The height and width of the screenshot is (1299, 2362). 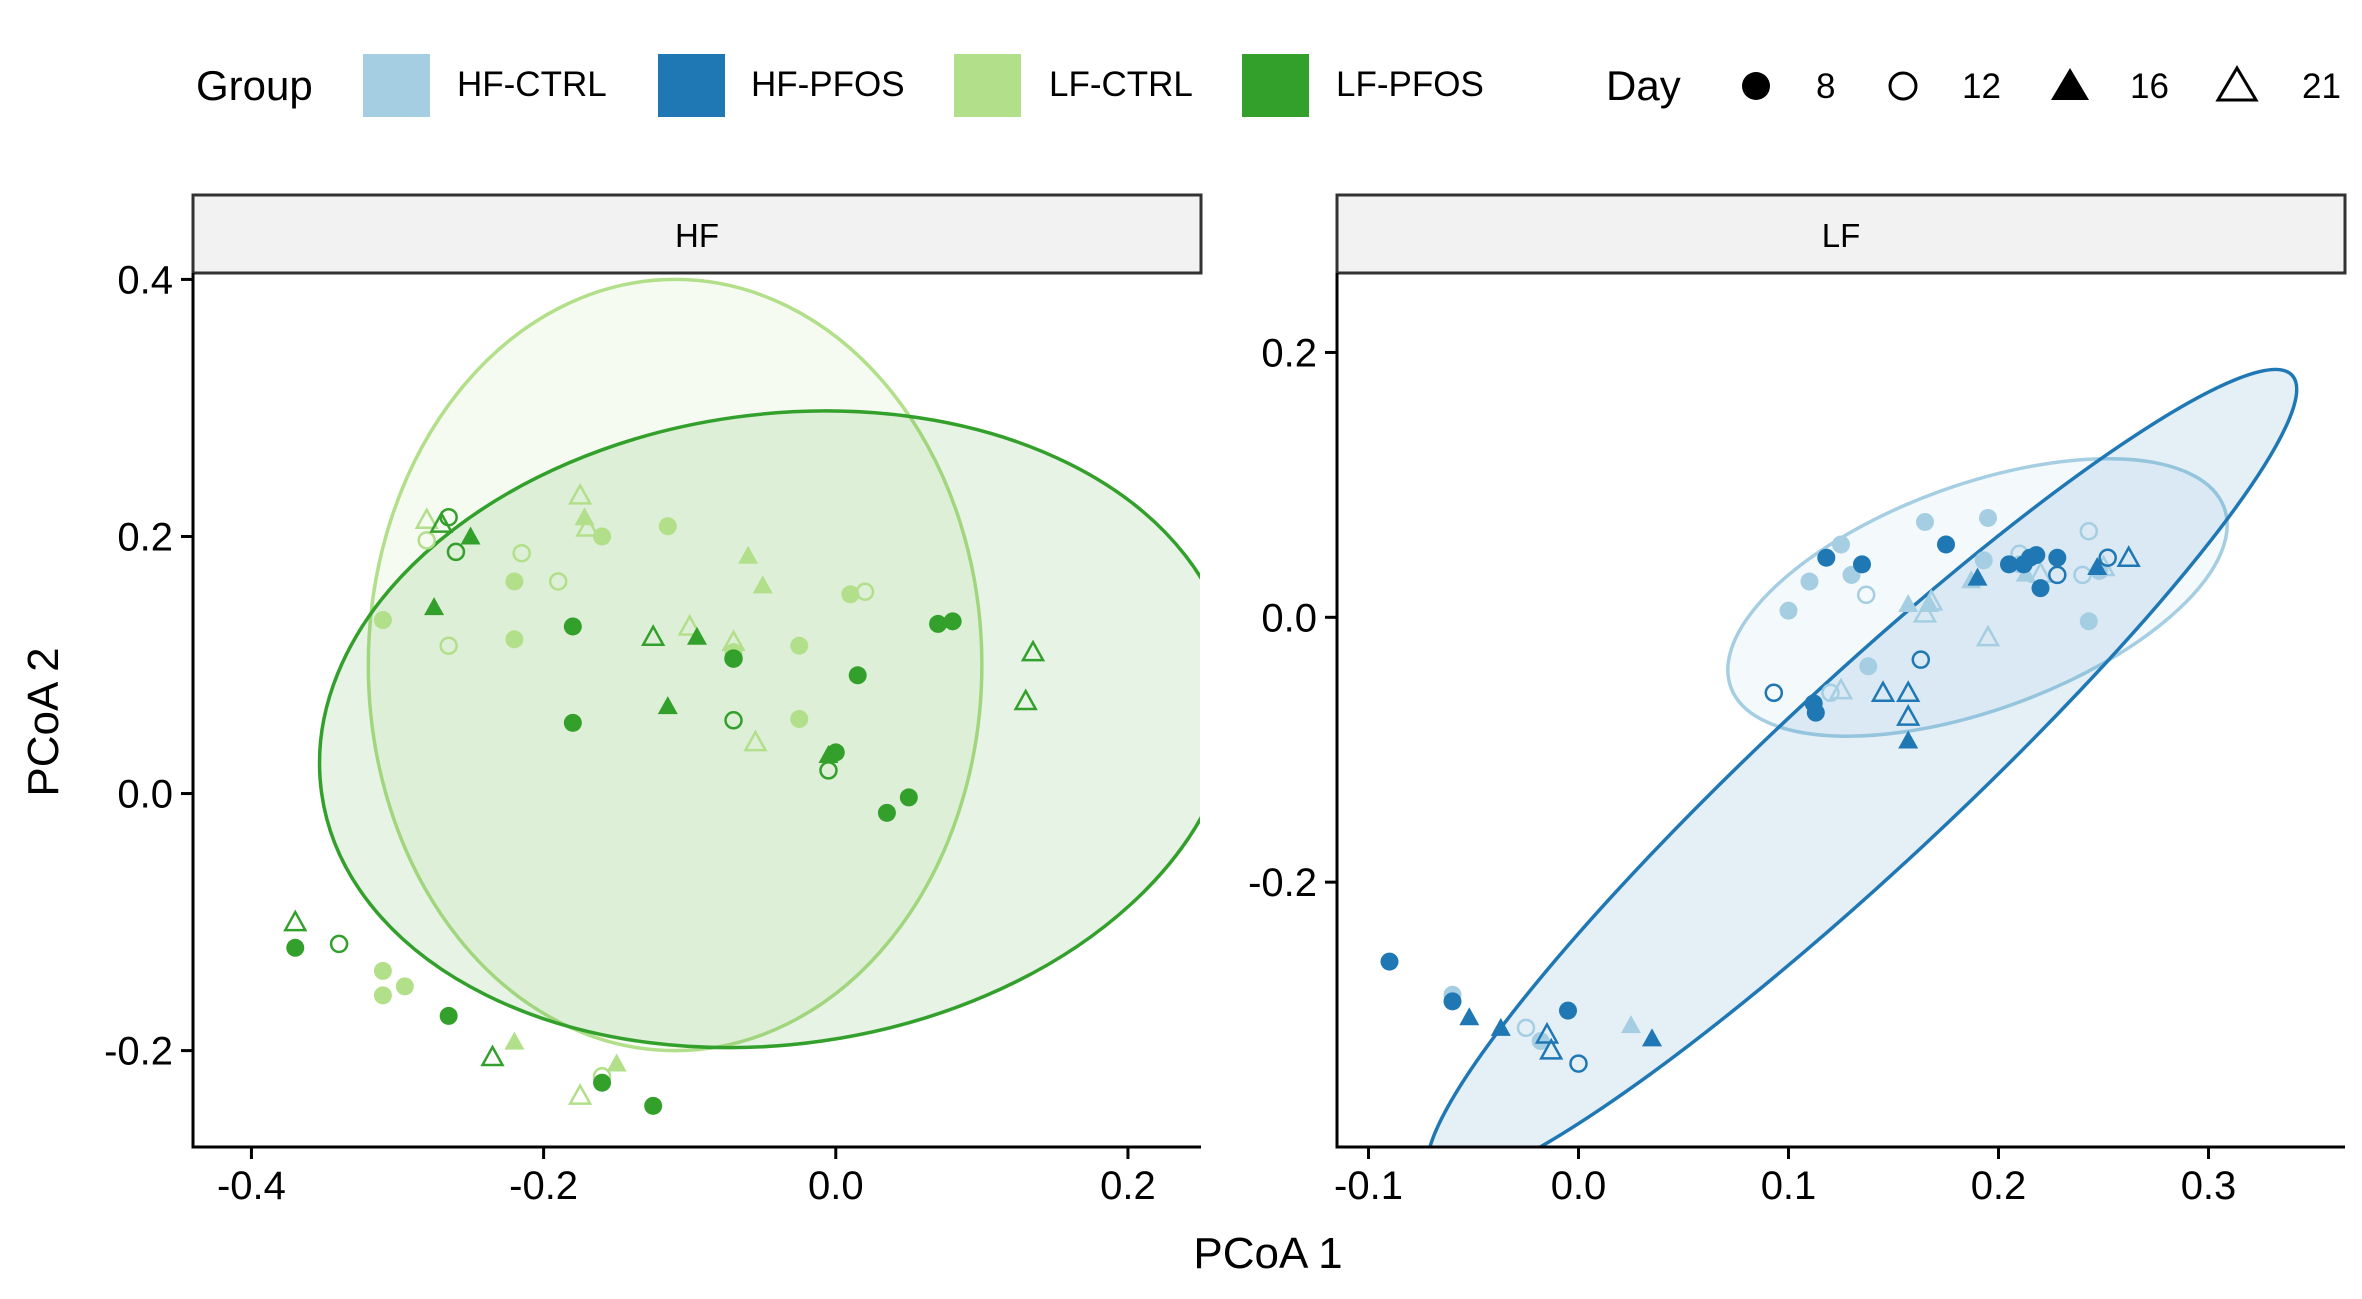 What do you see at coordinates (1275, 85) in the screenshot?
I see `legend-key-lf-pfos` at bounding box center [1275, 85].